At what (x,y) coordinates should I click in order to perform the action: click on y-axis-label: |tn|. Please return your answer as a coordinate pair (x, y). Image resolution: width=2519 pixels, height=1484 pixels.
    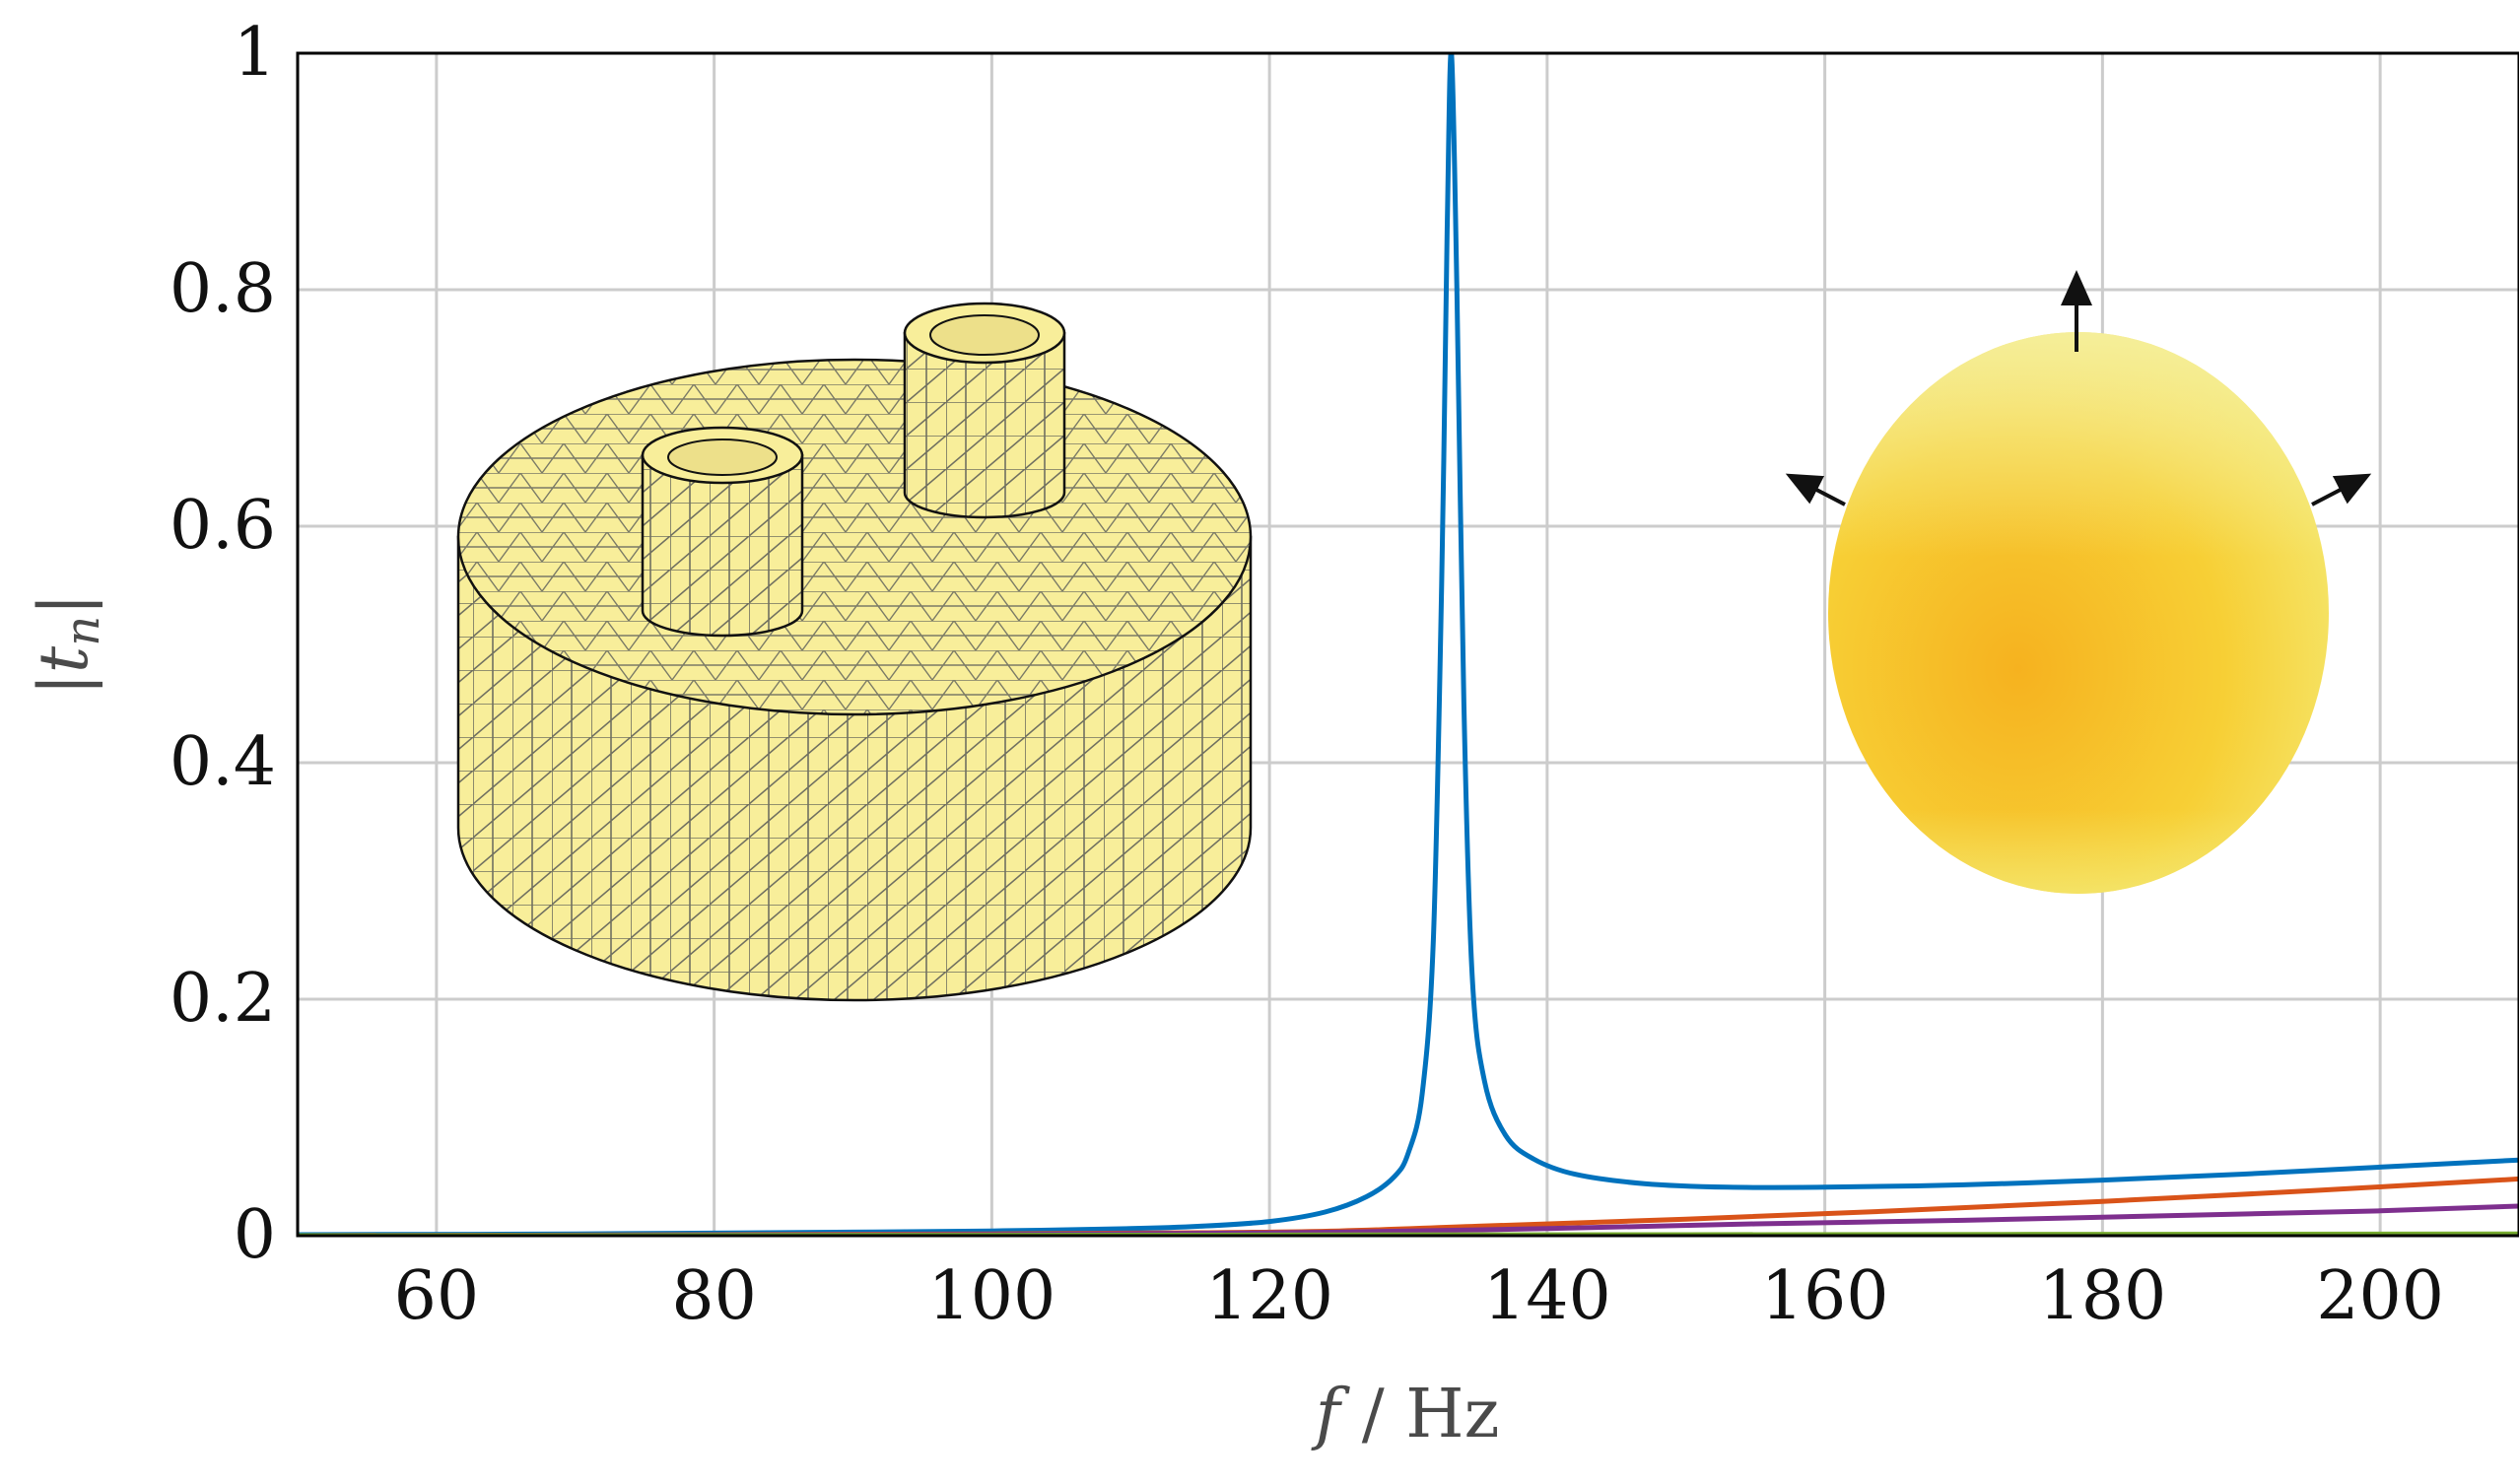
    Looking at the image, I should click on (68, 644).